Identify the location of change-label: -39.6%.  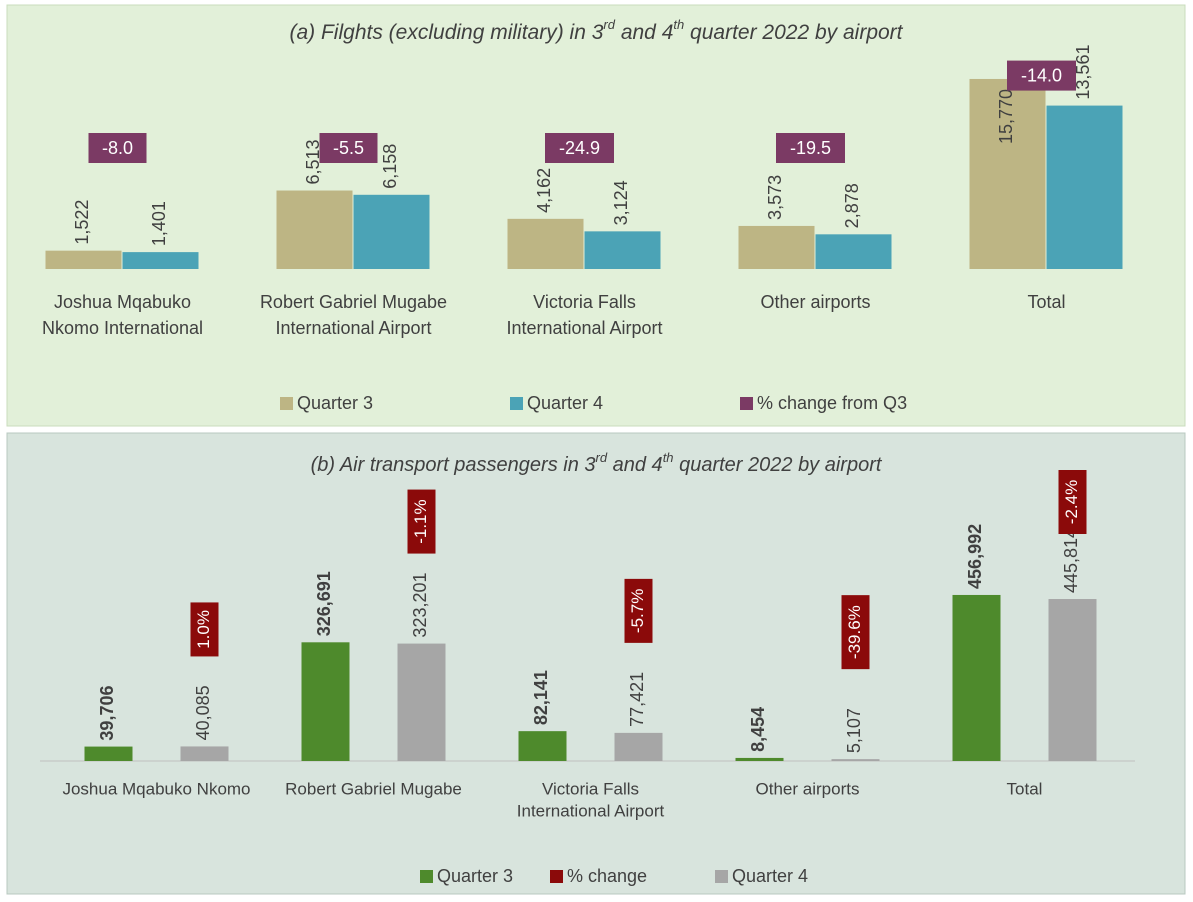
(854, 632).